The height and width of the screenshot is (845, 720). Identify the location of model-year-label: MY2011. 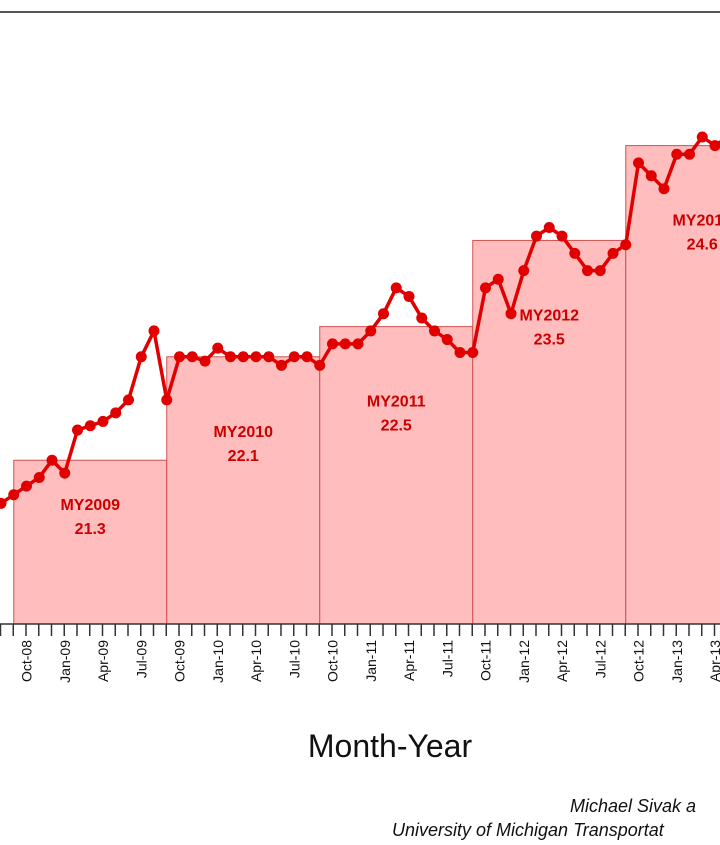
(396, 402).